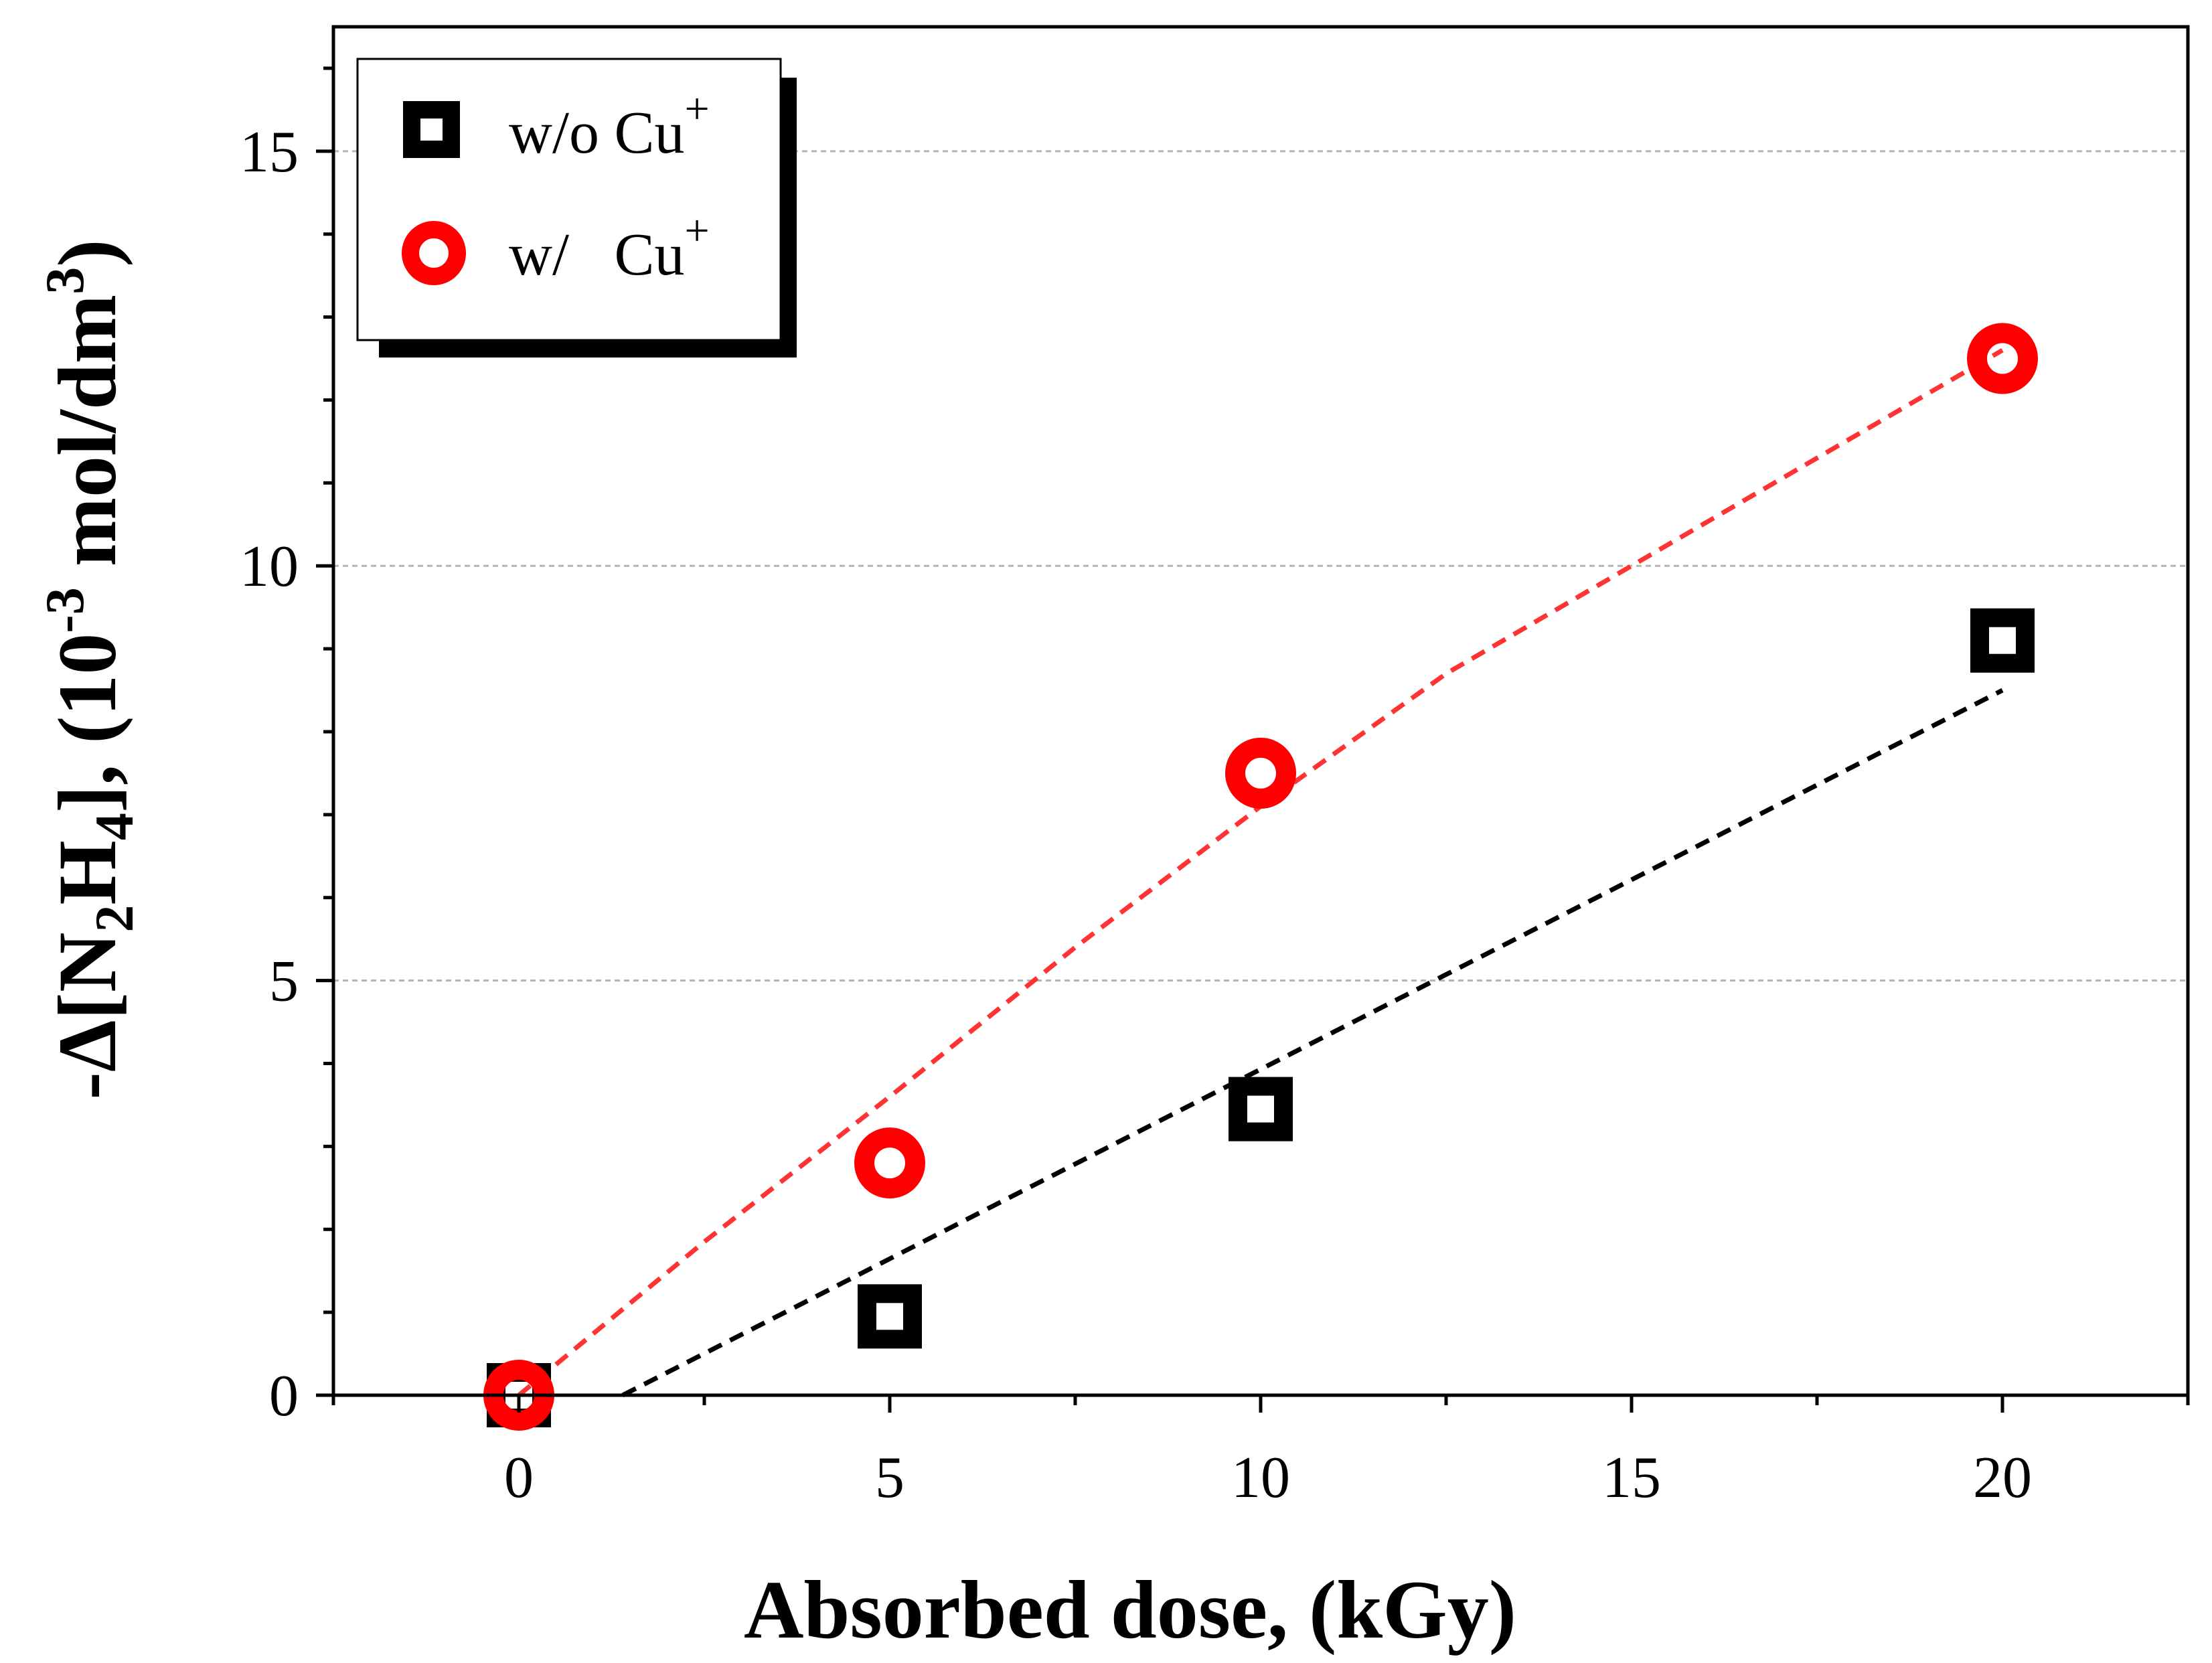  I want to click on y-title-mid3: mol/dm, so click(87, 441).